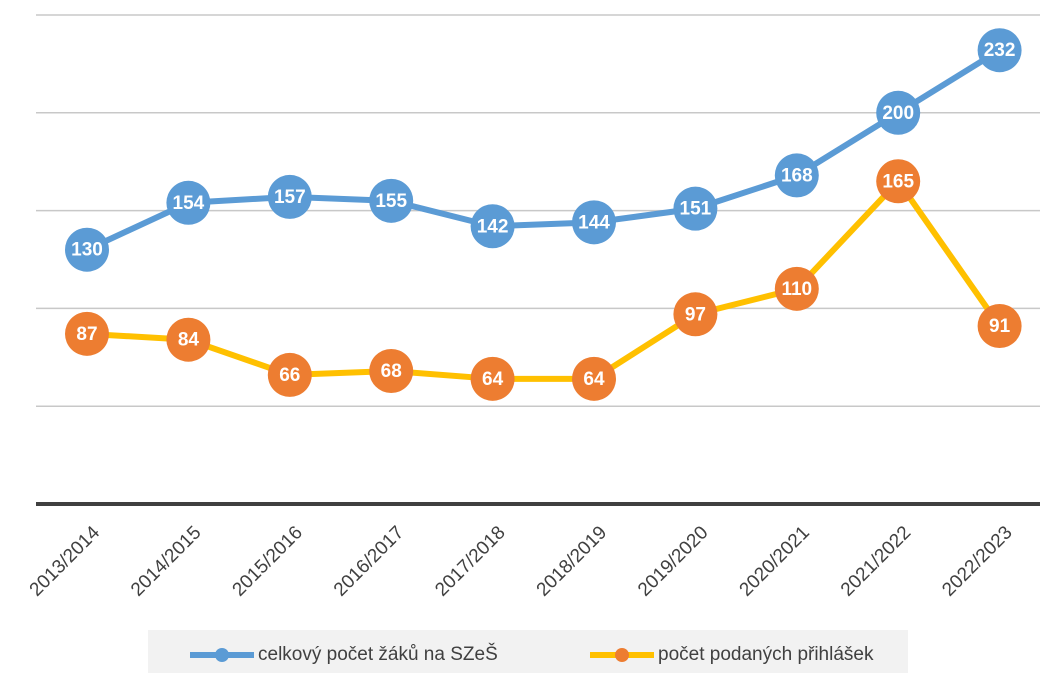  I want to click on data-label: 200, so click(898, 113).